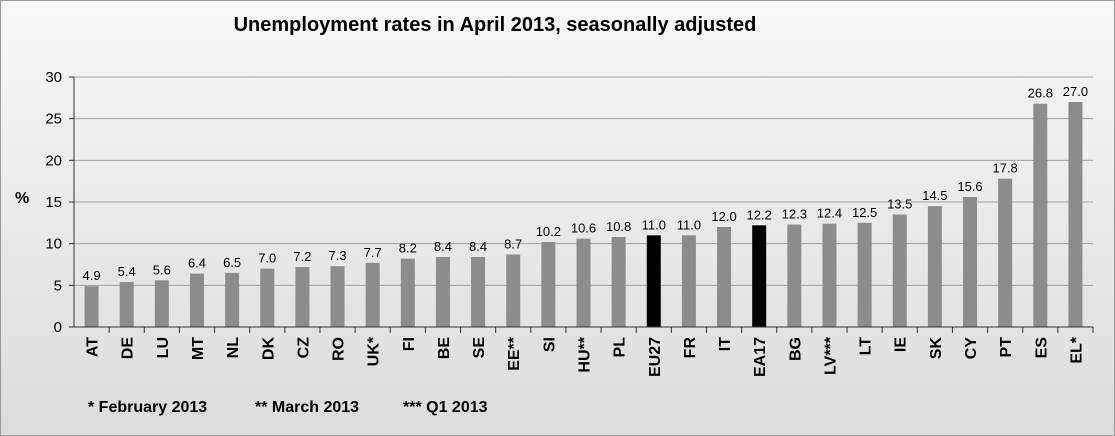 The image size is (1115, 436). I want to click on x-tick-label: SI, so click(549, 344).